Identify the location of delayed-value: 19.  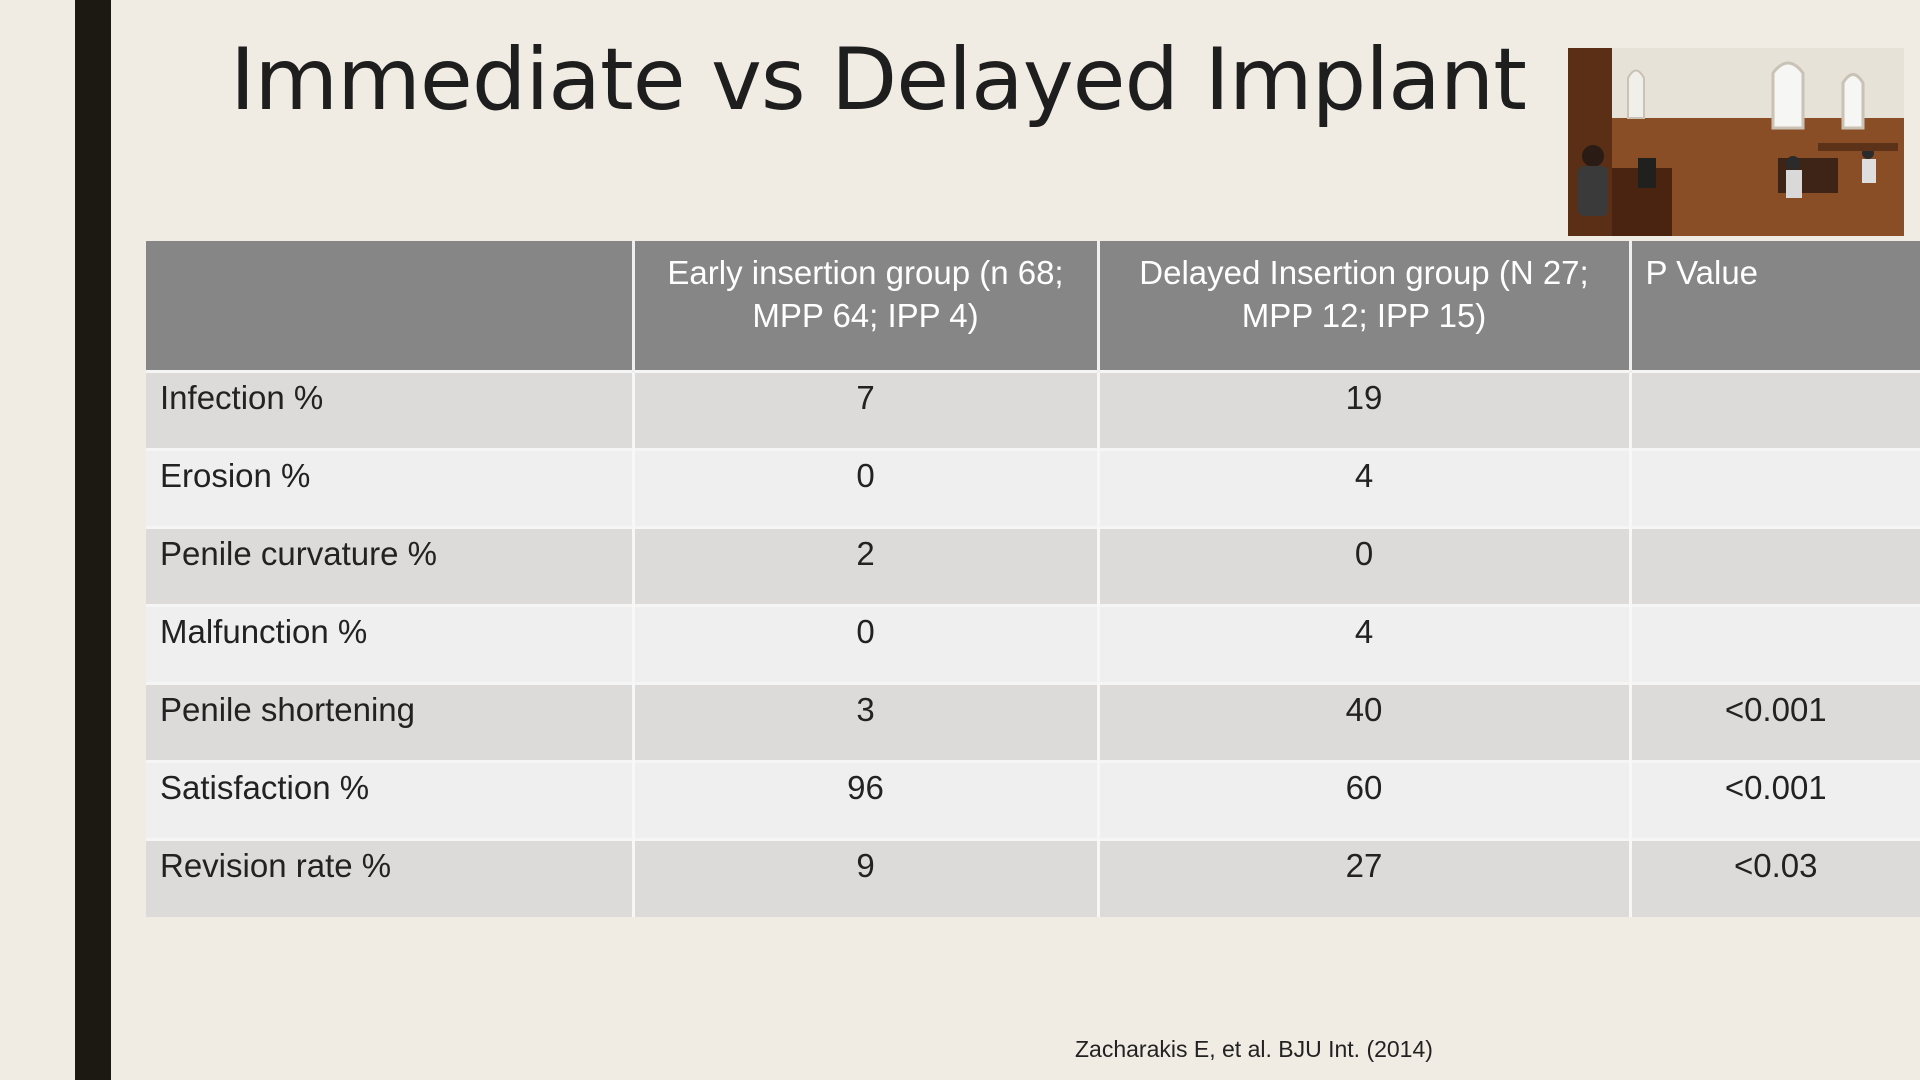
(1365, 410).